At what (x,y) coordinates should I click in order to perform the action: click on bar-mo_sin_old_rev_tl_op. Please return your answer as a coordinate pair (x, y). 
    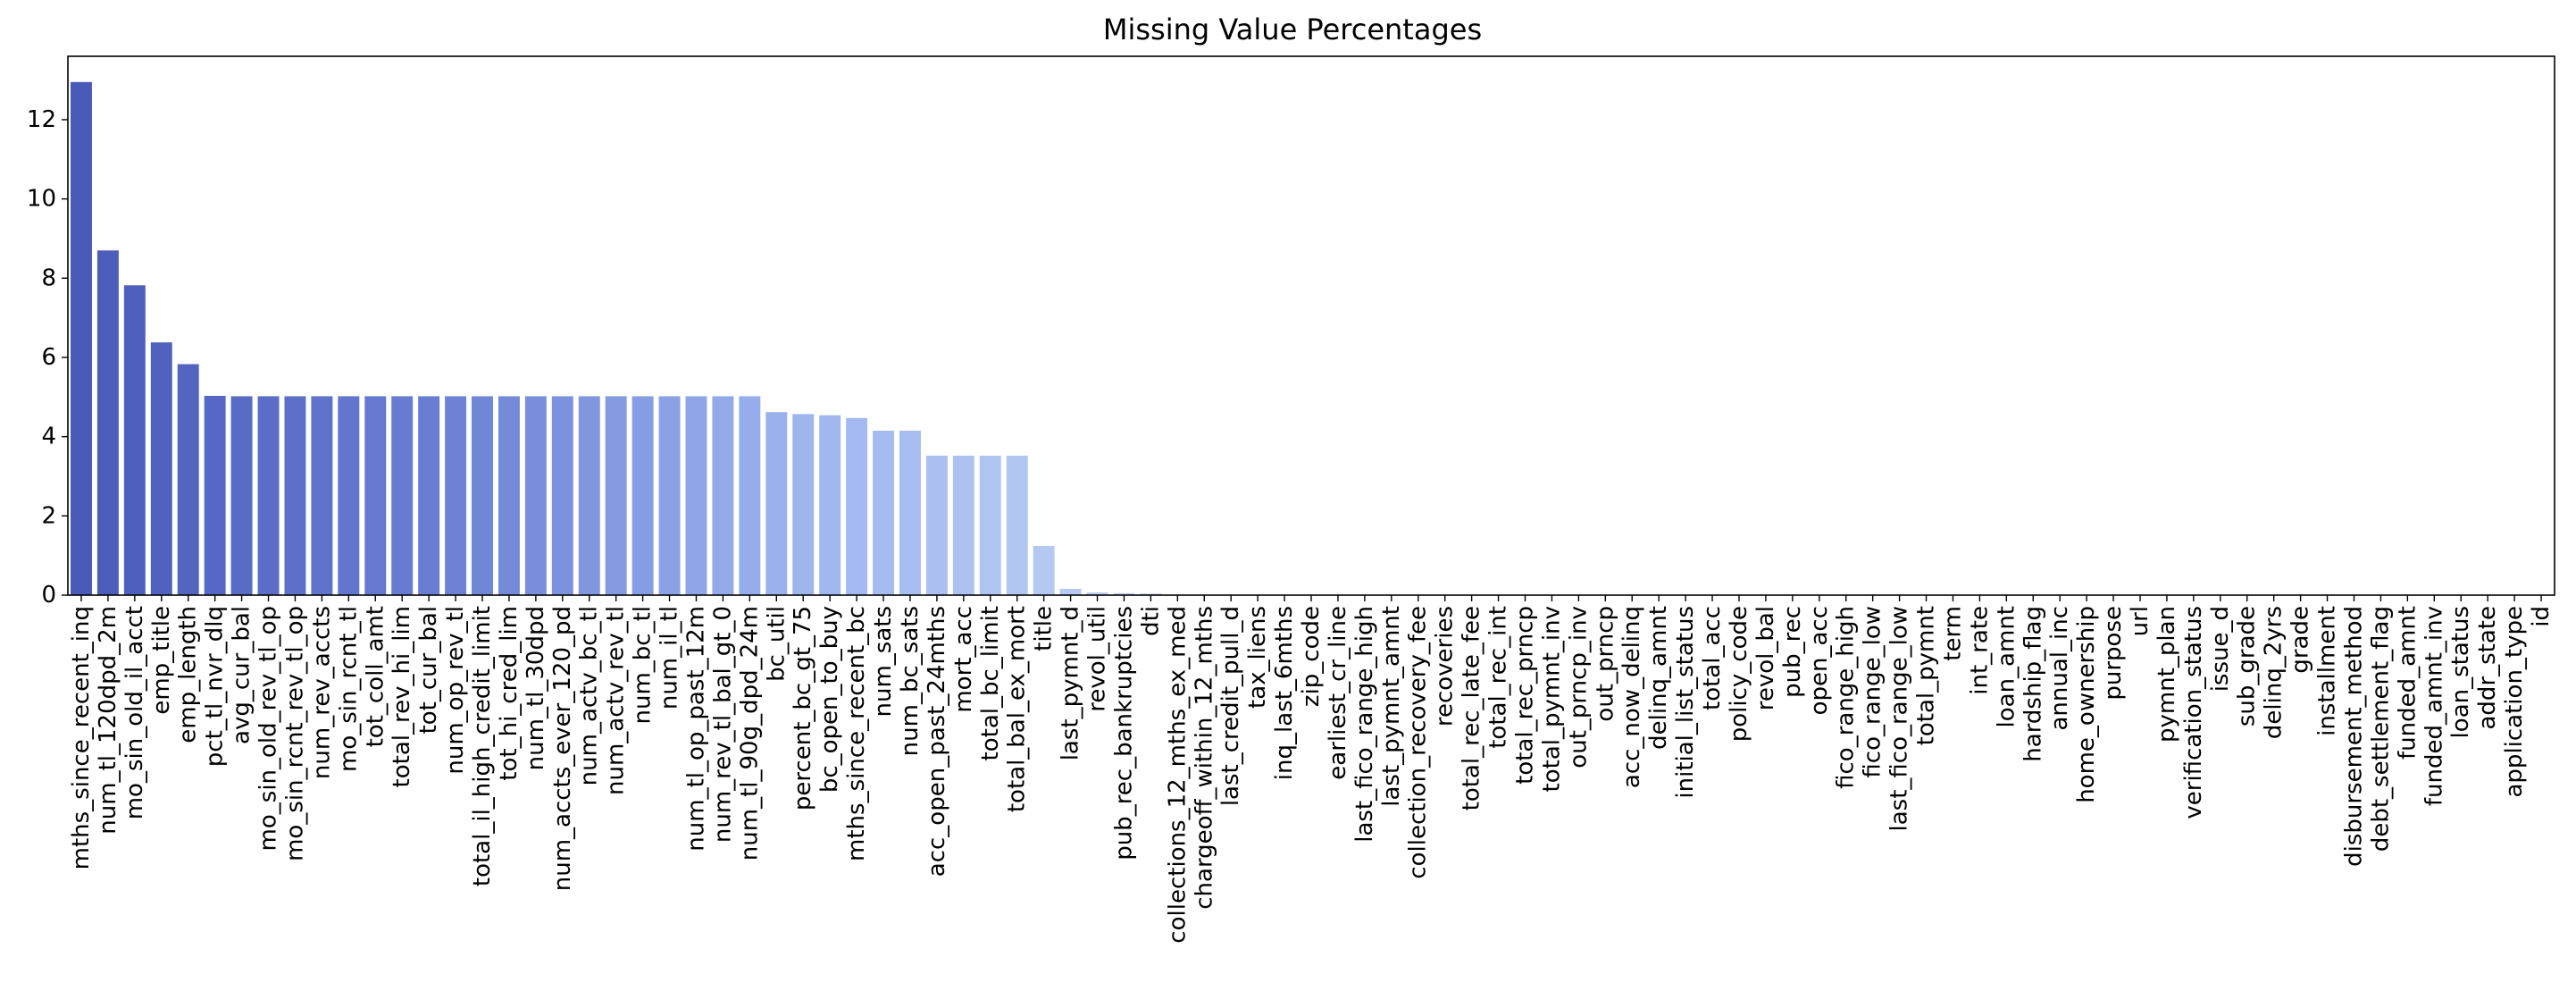
    Looking at the image, I should click on (269, 495).